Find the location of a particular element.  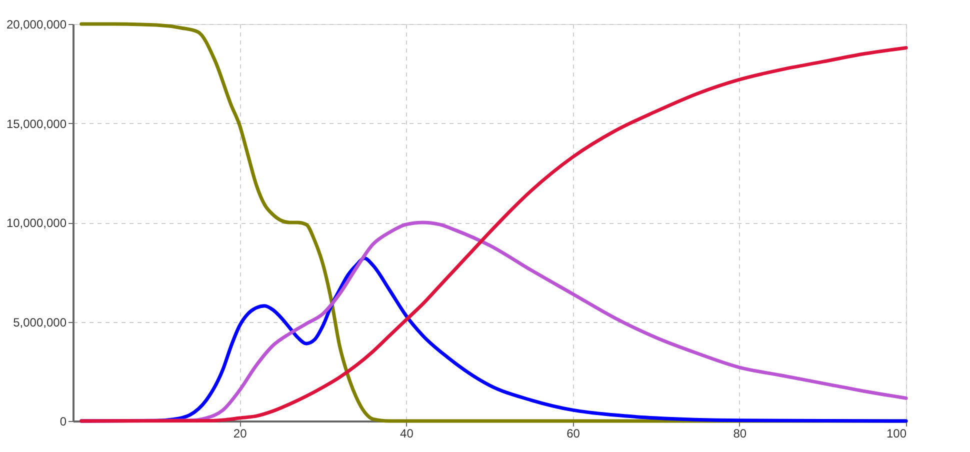

x-tick-label: 40 is located at coordinates (407, 433).